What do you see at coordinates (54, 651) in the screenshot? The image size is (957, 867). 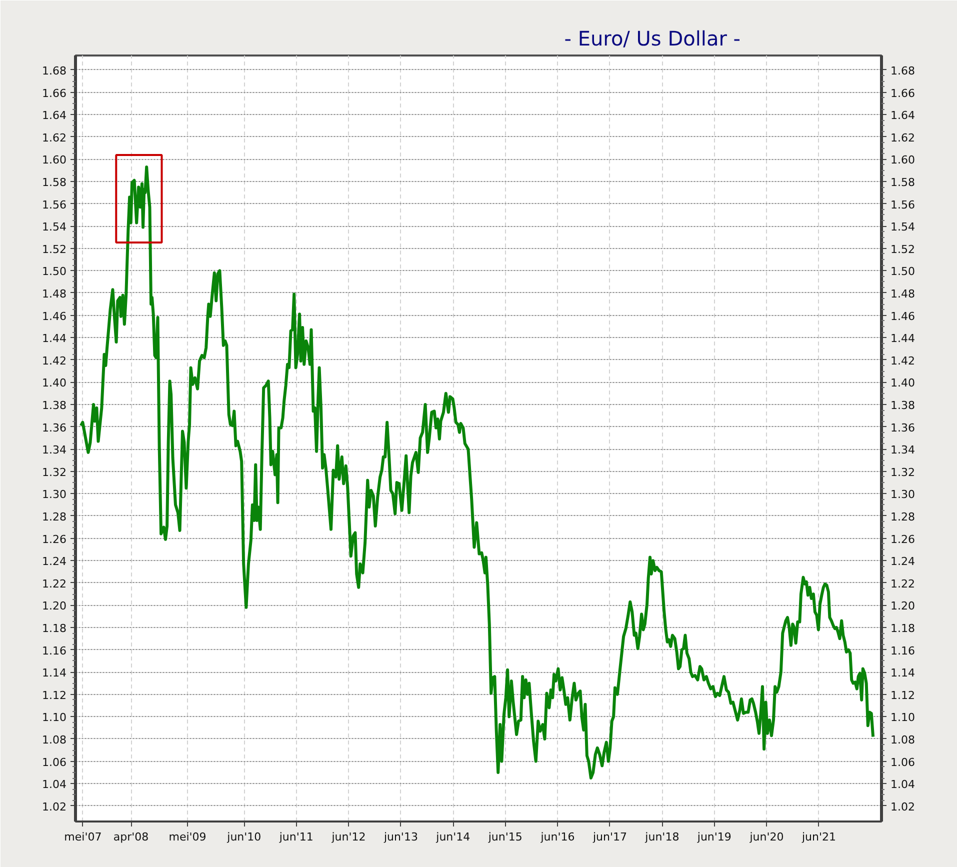 I see `y-tick-label: 1.16` at bounding box center [54, 651].